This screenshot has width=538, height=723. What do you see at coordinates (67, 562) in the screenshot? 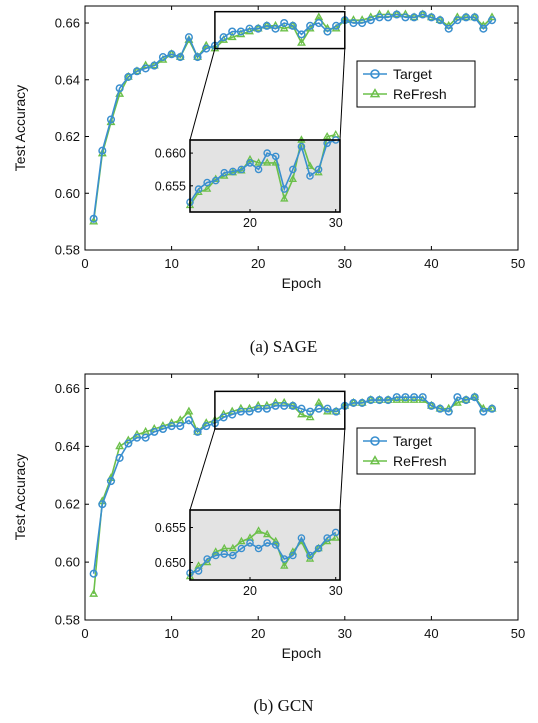
I see `y-tick-label: 0.60` at bounding box center [67, 562].